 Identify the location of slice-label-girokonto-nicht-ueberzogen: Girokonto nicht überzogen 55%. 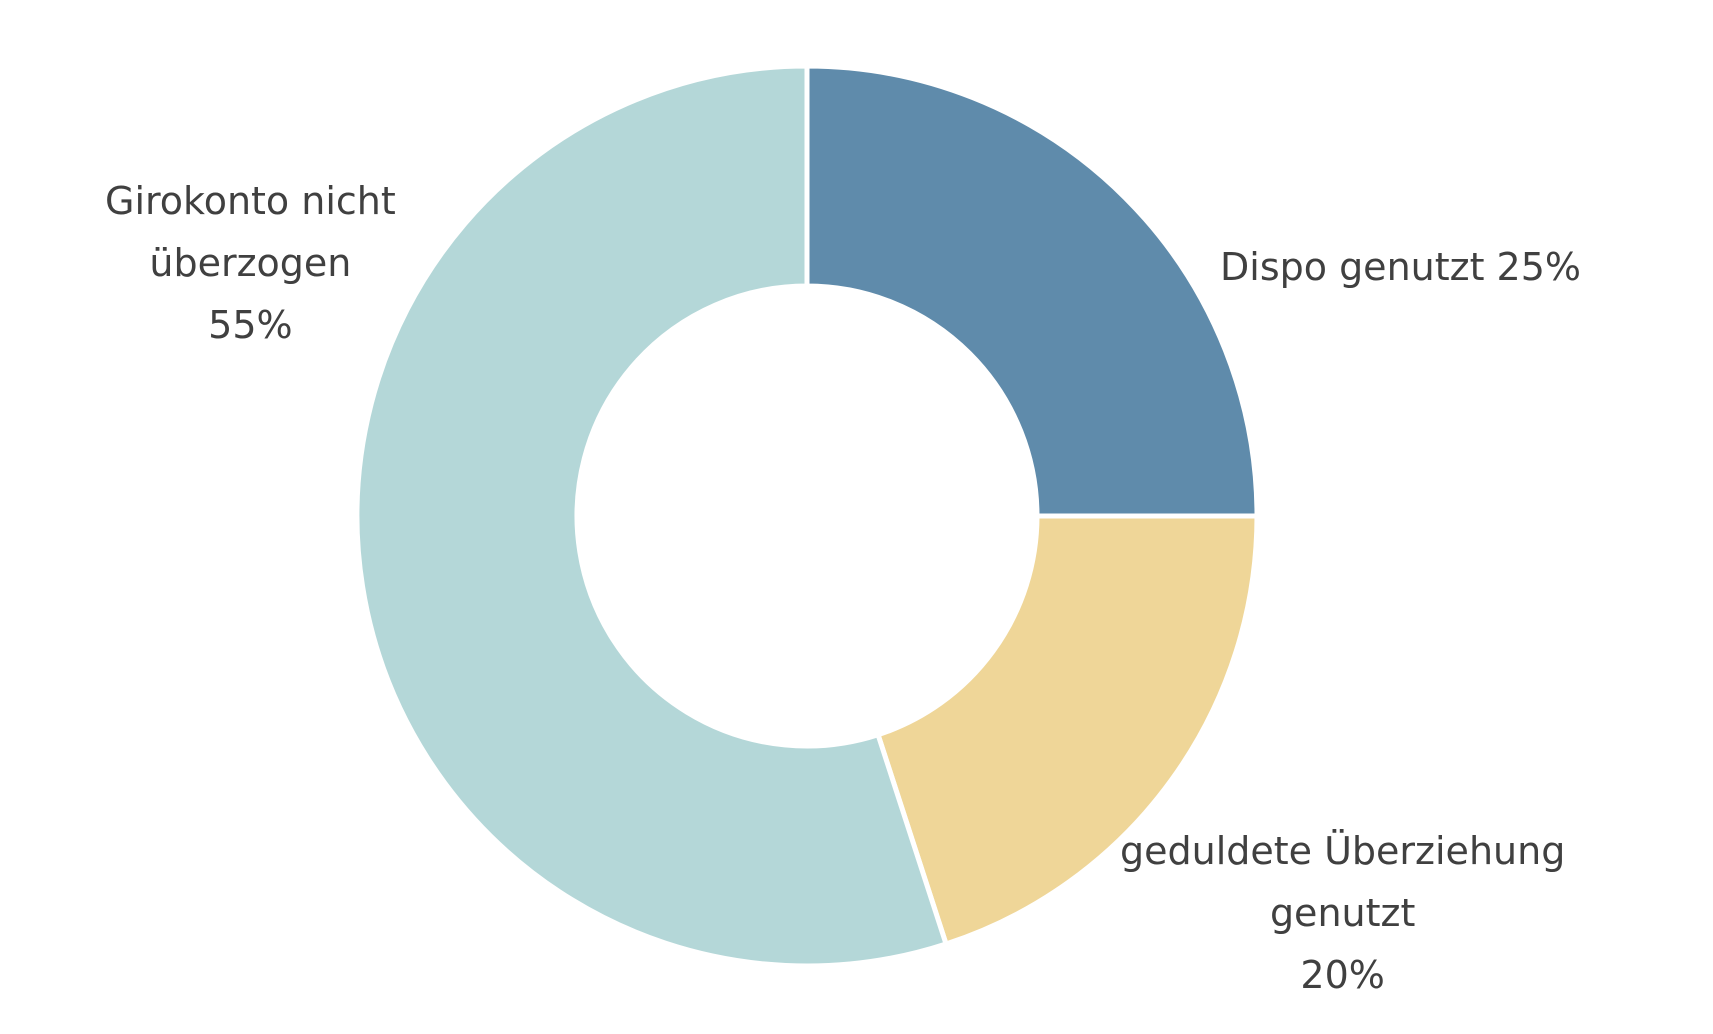
(250, 263).